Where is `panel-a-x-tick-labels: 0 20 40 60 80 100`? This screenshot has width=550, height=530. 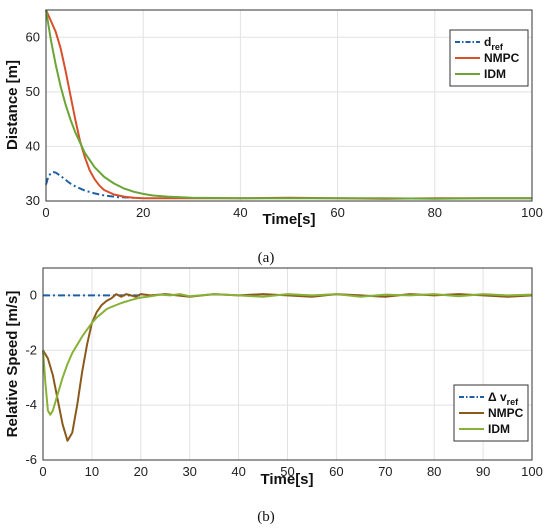
panel-a-x-tick-labels: 0 20 40 60 80 100 is located at coordinates (292, 212).